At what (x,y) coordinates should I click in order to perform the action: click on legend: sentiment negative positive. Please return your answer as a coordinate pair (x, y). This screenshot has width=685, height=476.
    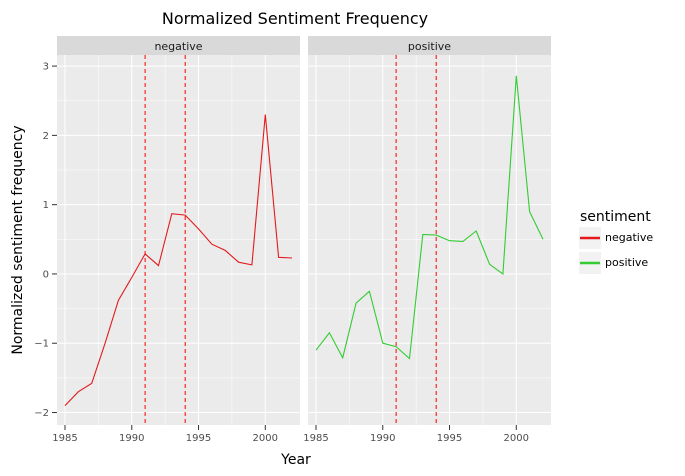
    Looking at the image, I should click on (616, 241).